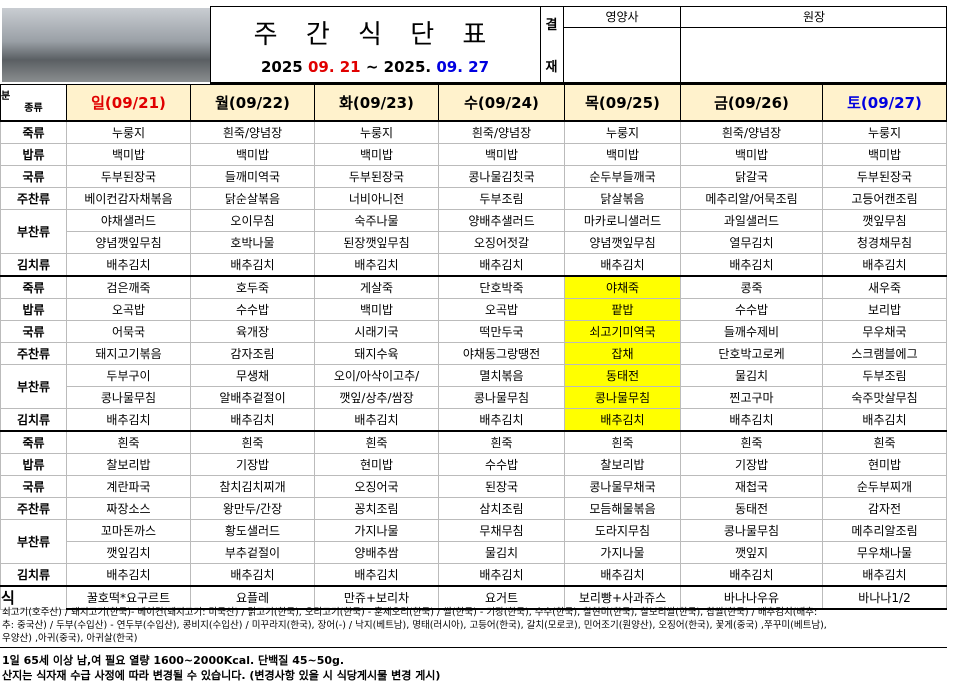  I want to click on menu-item: 야채샐러드, so click(128, 220).